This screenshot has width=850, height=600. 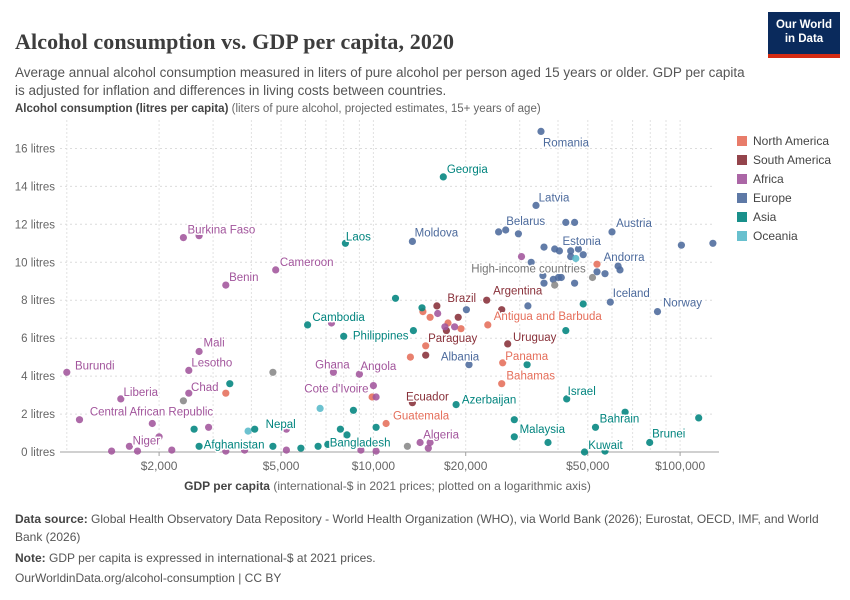 I want to click on data-point-austria, so click(x=612, y=232).